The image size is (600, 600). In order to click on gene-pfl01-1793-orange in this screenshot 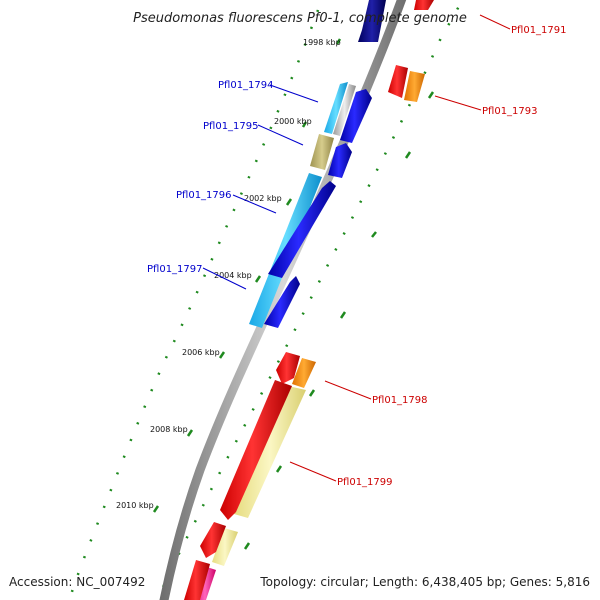, I will do `click(414, 86)`.